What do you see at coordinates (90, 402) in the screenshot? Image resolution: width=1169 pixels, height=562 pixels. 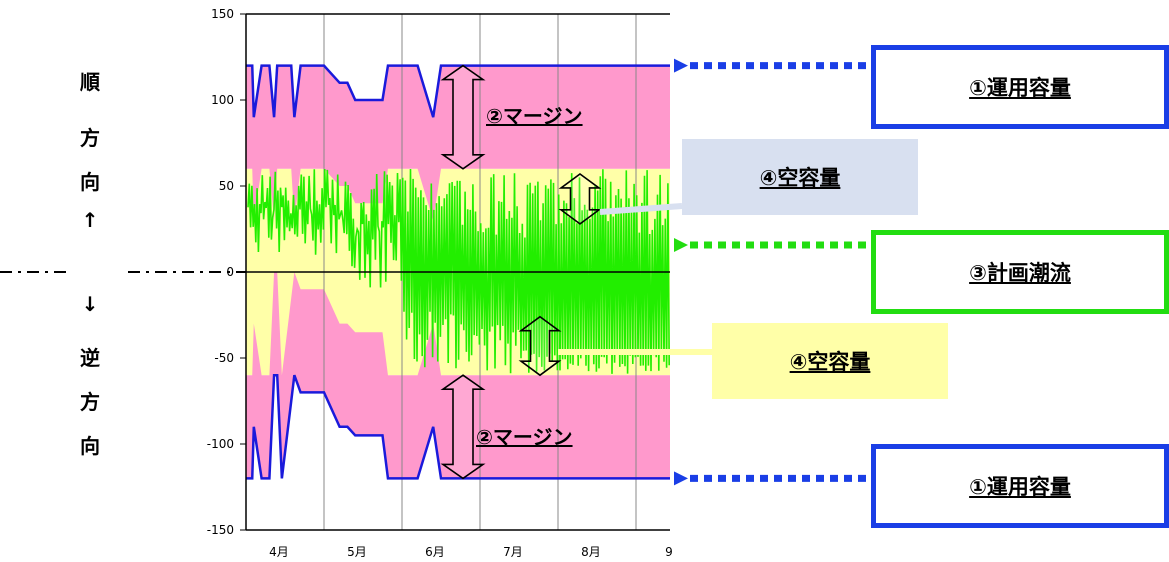 I see `reverse-label-2: 方` at bounding box center [90, 402].